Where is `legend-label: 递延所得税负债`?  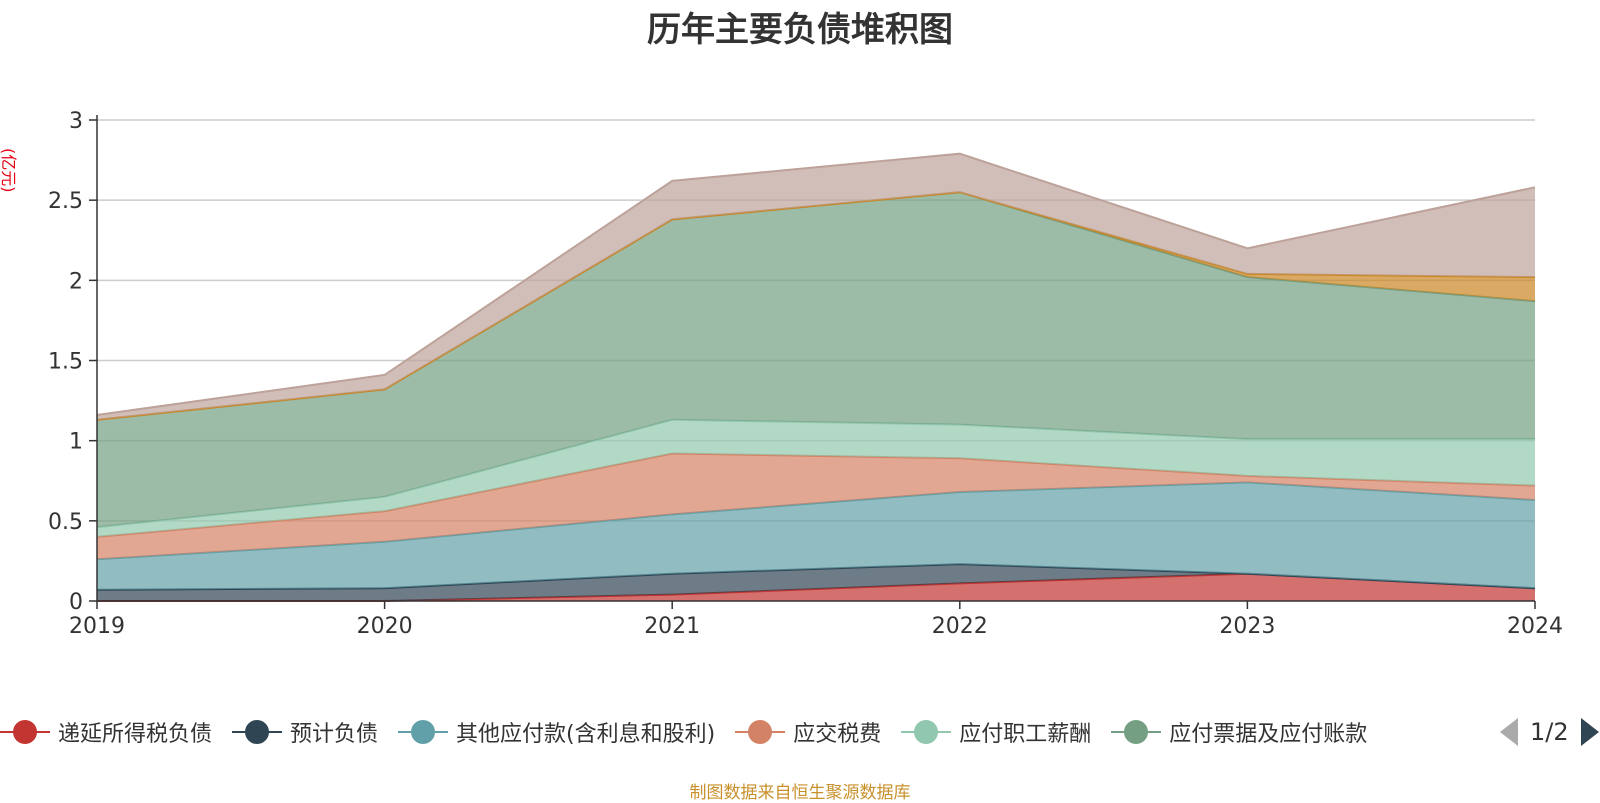 legend-label: 递延所得税负债 is located at coordinates (135, 734).